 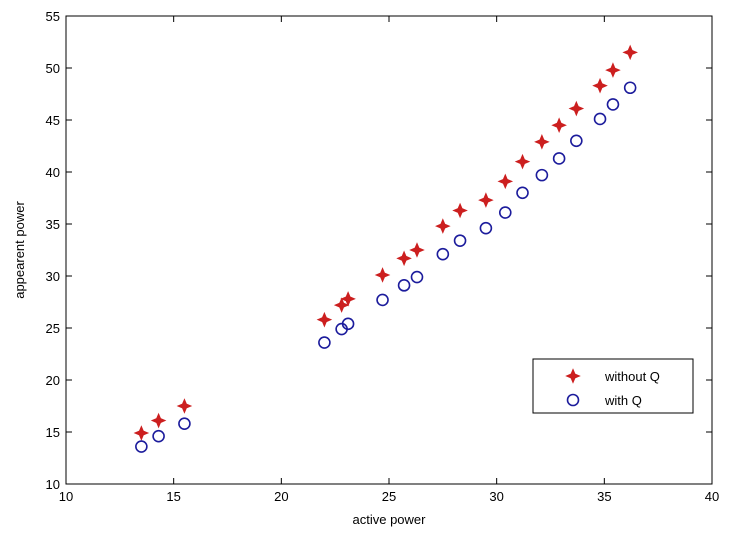 I want to click on y-tick-label: 35, so click(x=53, y=224).